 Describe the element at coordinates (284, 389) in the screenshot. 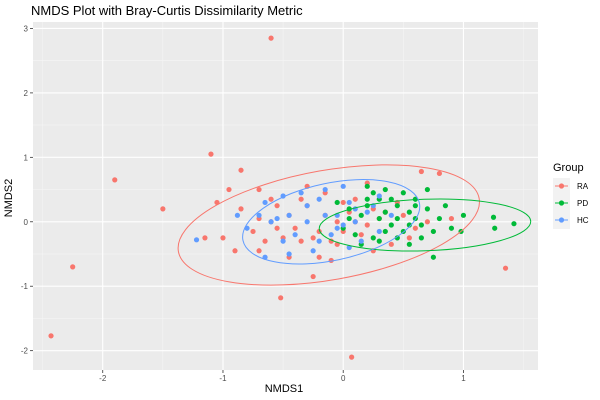

I see `x-axis-title: NMDS1` at that location.